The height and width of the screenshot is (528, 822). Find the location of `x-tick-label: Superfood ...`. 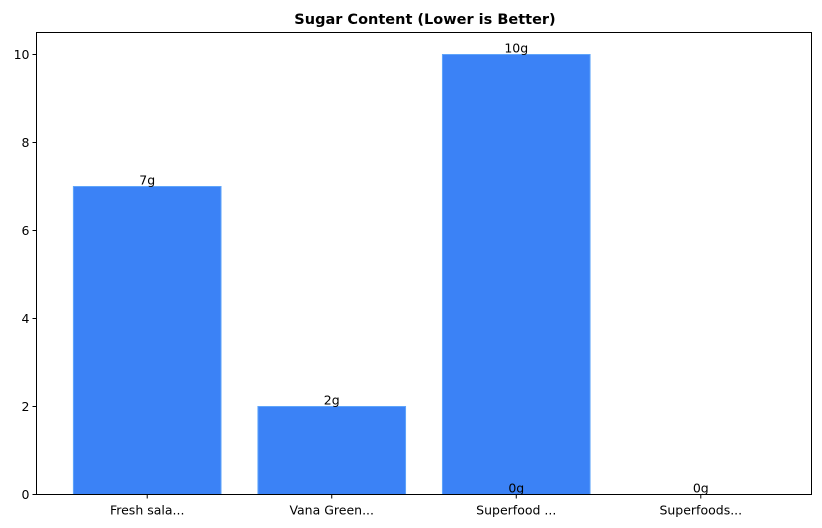

x-tick-label: Superfood ... is located at coordinates (516, 510).